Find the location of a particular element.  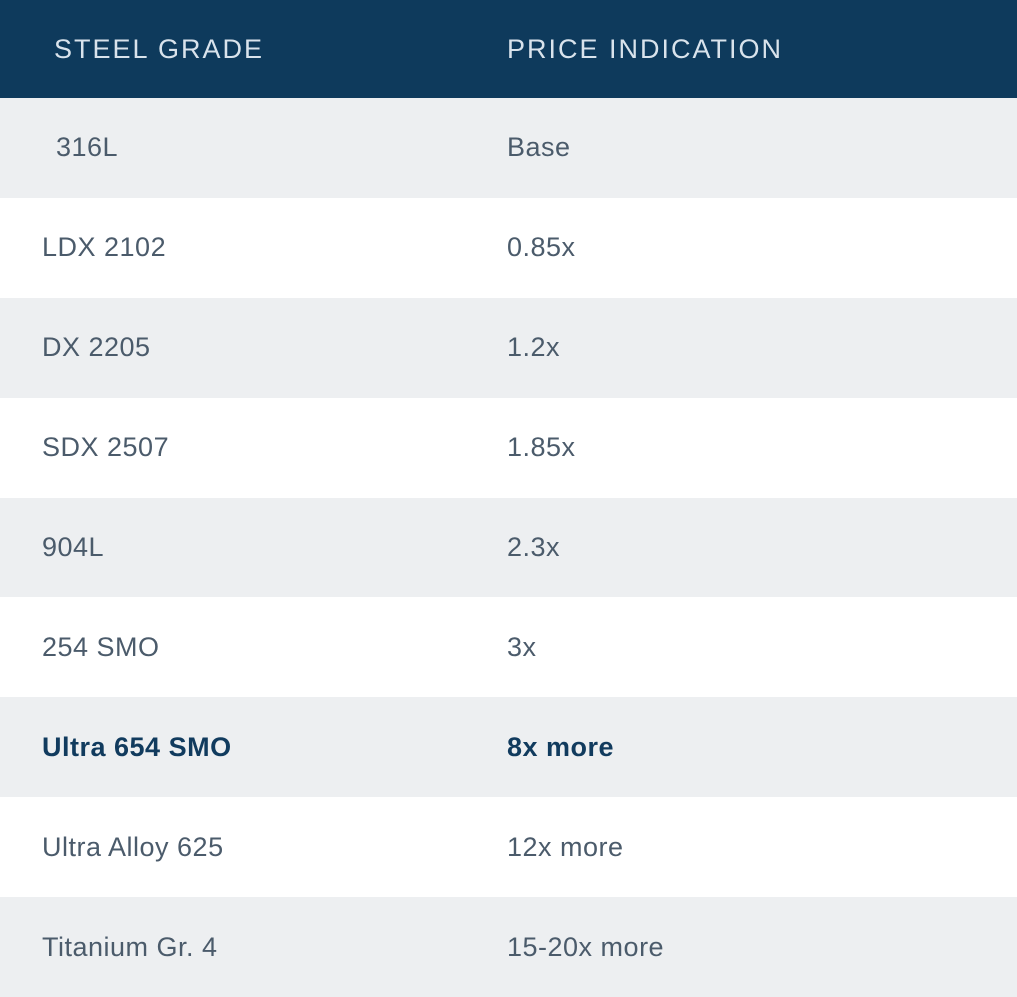

steel-grade-cell: SDX 2507 is located at coordinates (106, 447).